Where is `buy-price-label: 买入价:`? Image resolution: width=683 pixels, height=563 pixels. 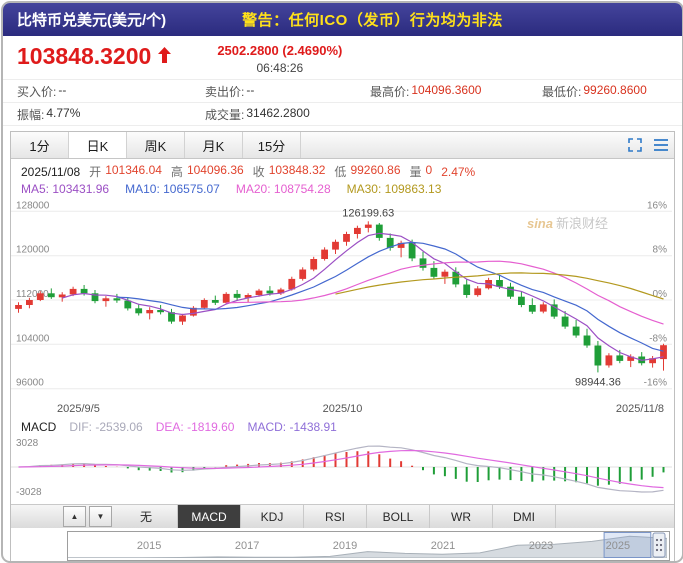
buy-price-label: 买入价: is located at coordinates (37, 91).